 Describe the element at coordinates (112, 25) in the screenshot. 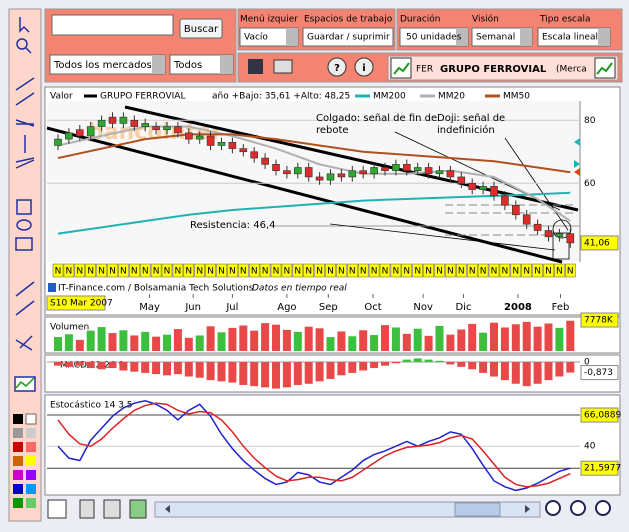

I see `search-input` at that location.